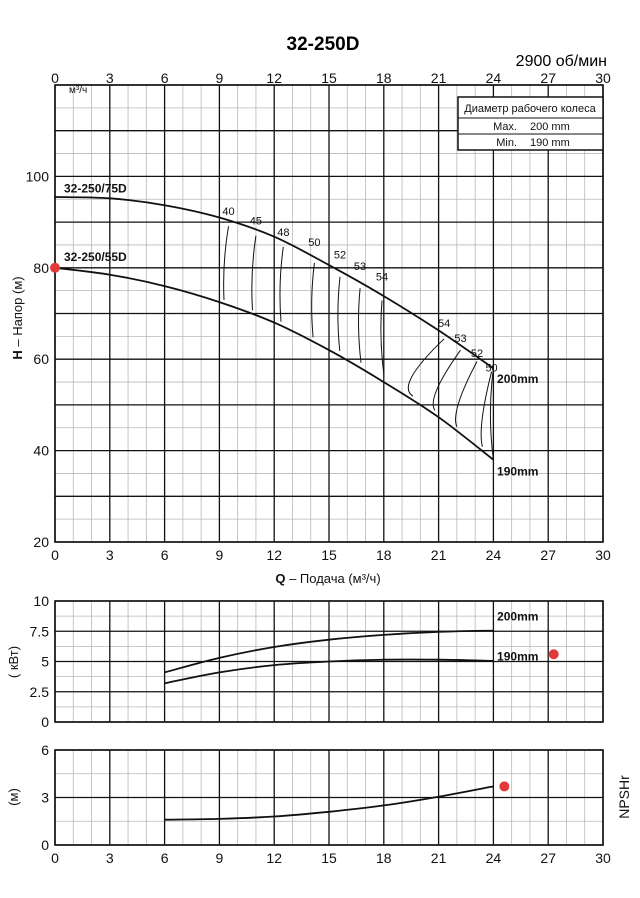  I want to click on efficiency-label: 45, so click(256, 221).